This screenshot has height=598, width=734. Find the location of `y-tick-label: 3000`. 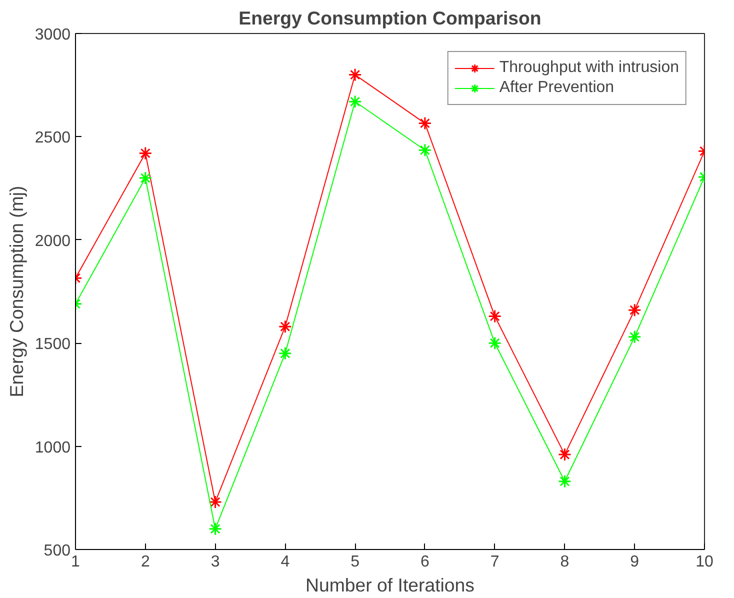

y-tick-label: 3000 is located at coordinates (52, 35).